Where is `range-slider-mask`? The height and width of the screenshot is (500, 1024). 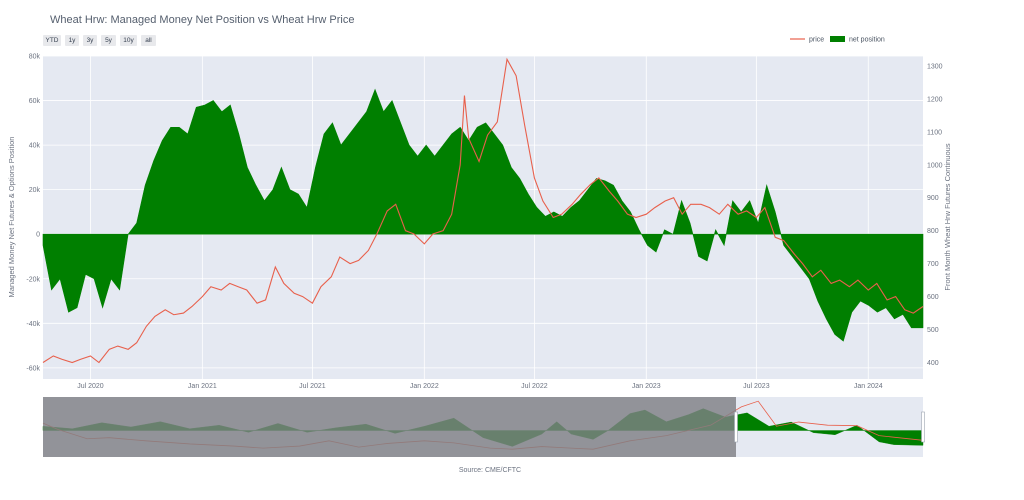 range-slider-mask is located at coordinates (389, 427).